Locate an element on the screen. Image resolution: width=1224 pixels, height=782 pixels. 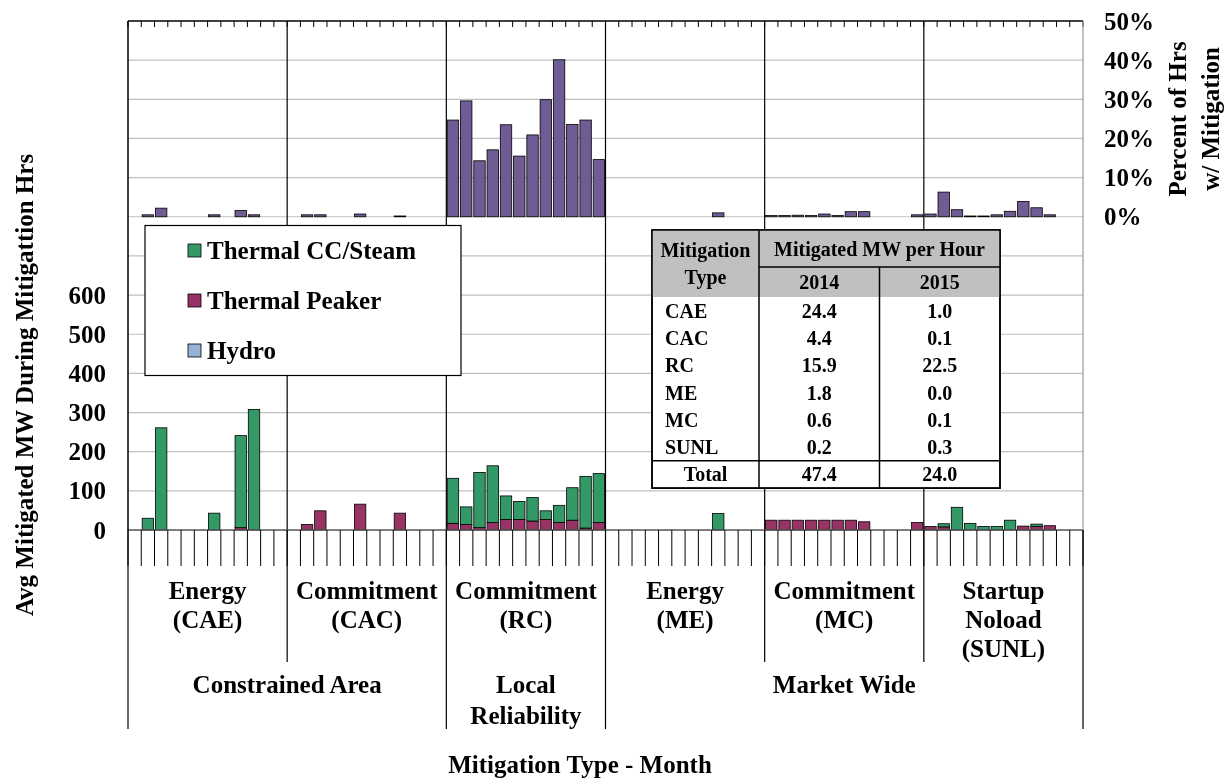
data-label: 47.4 is located at coordinates (819, 474).